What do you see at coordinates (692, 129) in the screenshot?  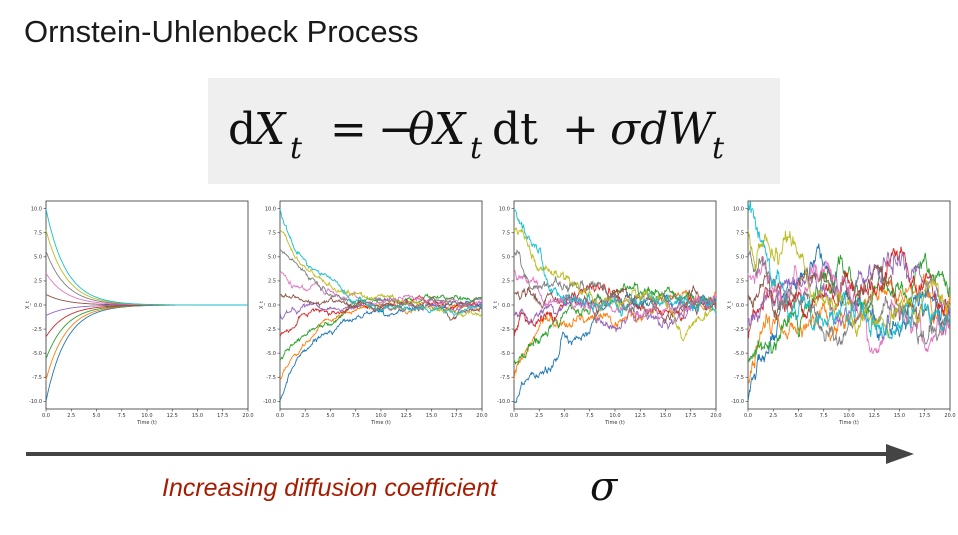 I see `eq-W: W` at bounding box center [692, 129].